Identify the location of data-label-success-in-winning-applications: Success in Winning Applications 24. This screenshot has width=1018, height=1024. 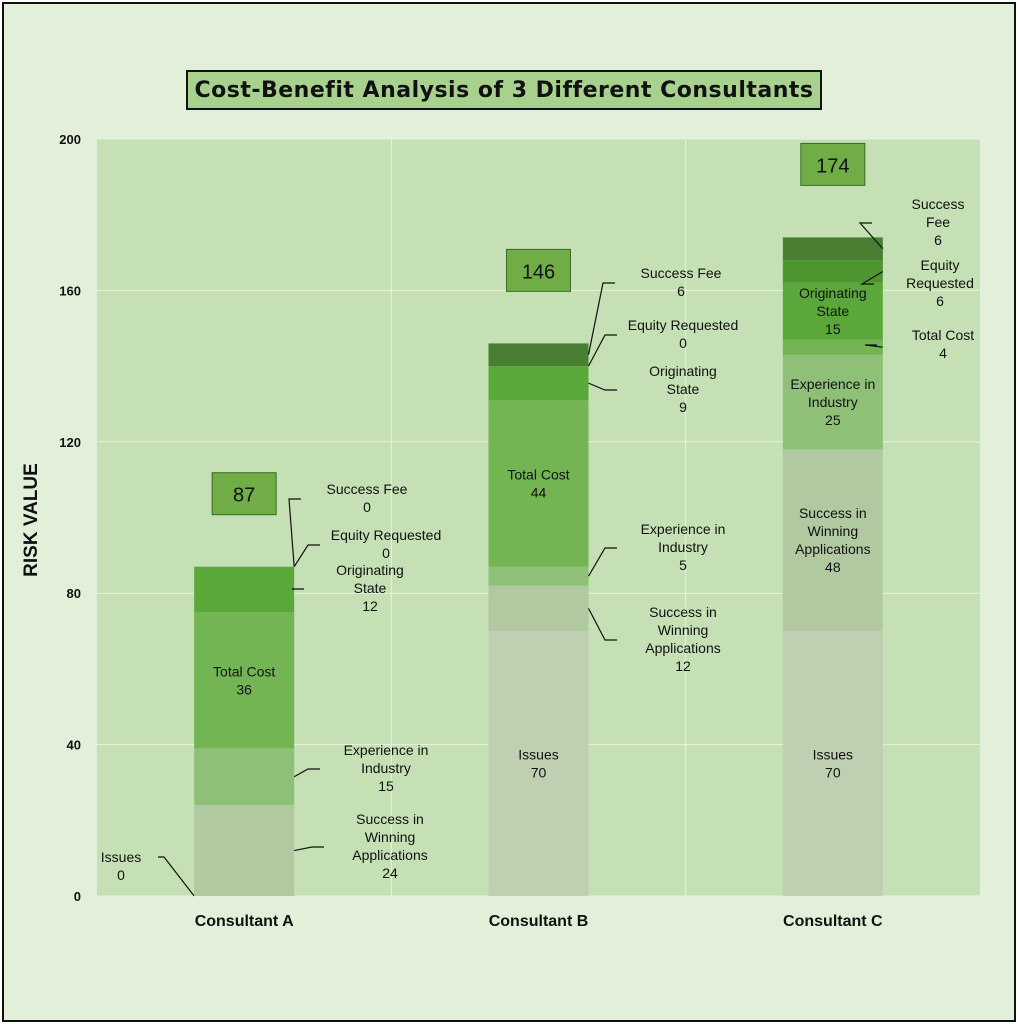
(390, 846).